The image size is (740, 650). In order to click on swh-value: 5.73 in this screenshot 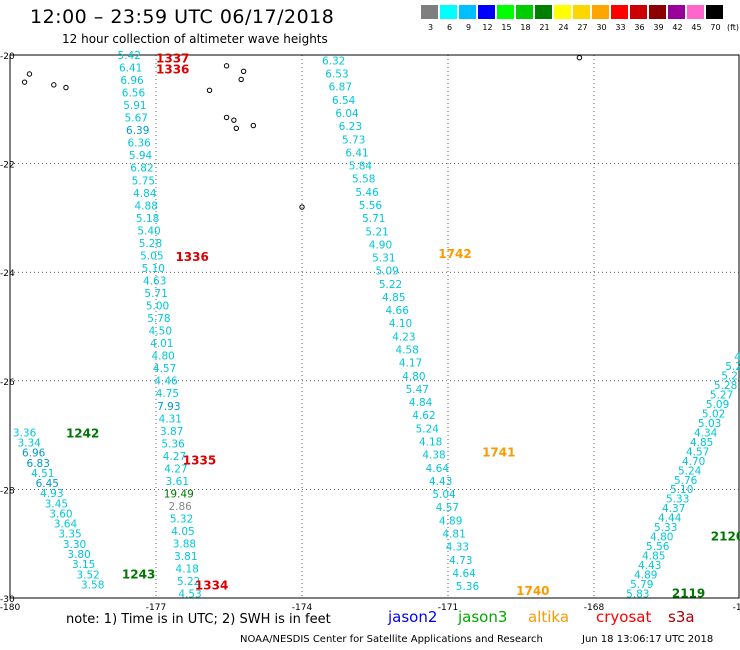, I will do `click(353, 140)`.